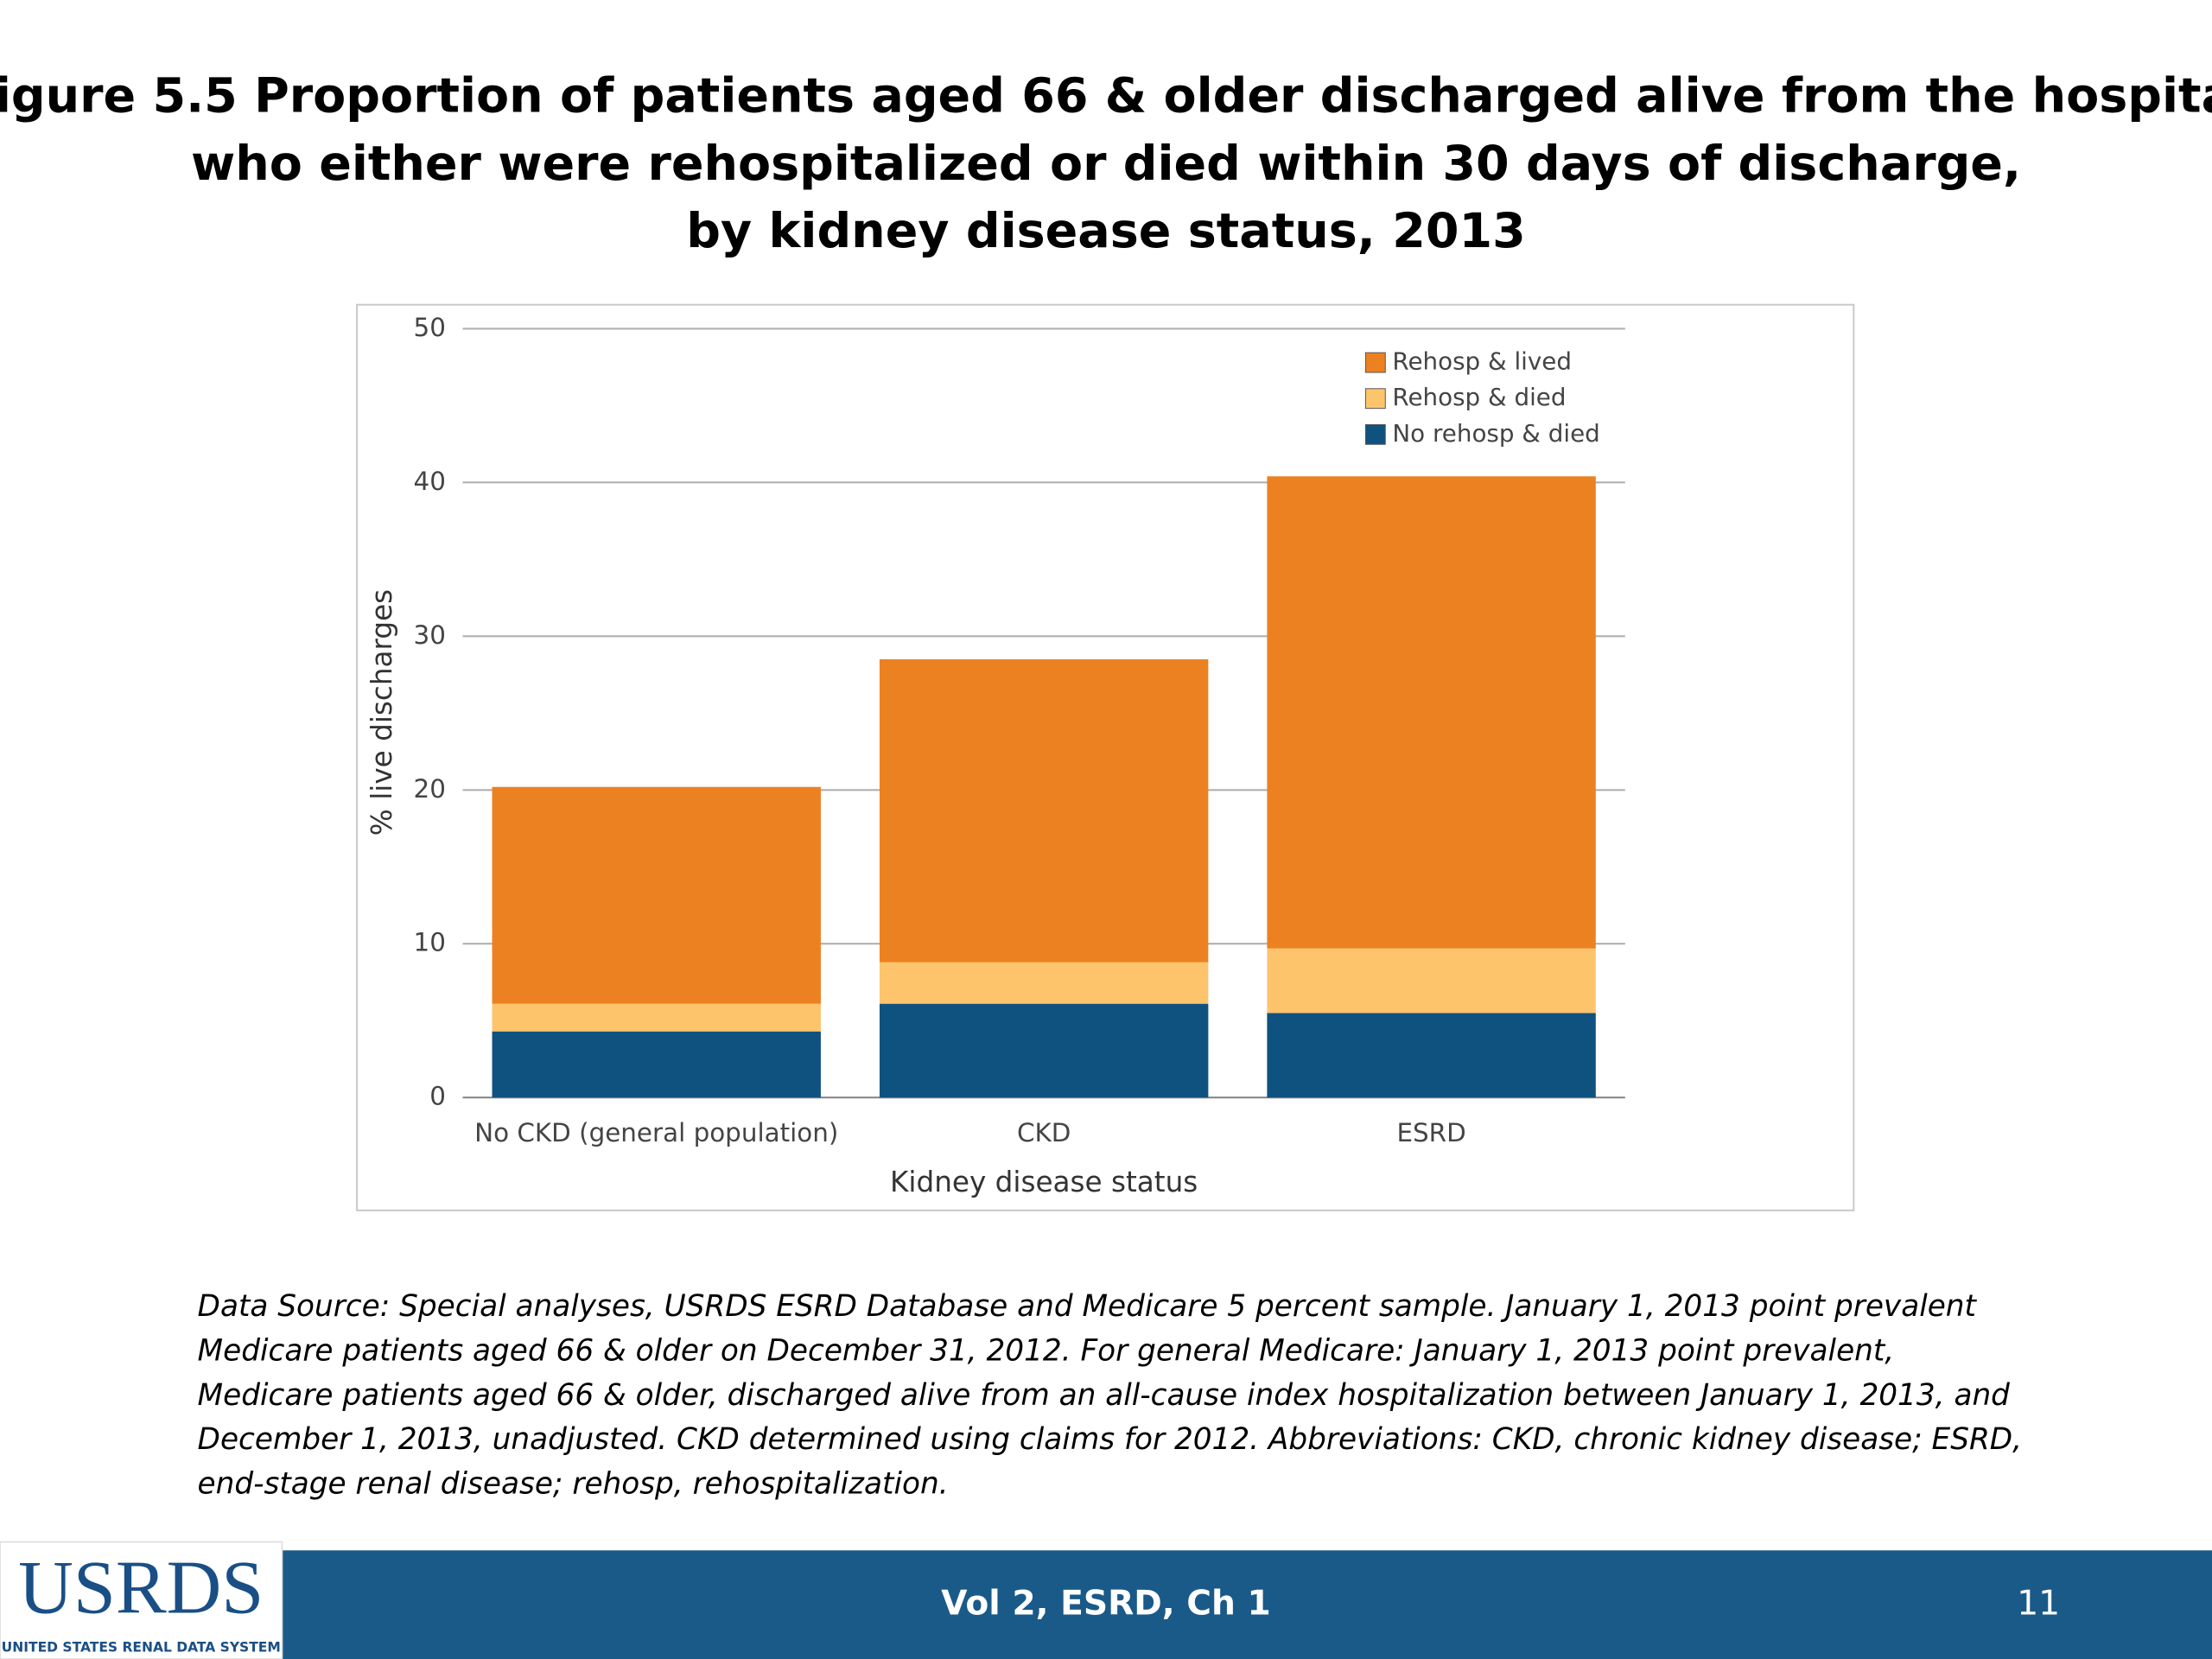 Image resolution: width=2212 pixels, height=1659 pixels. Describe the element at coordinates (141, 1588) in the screenshot. I see `logo: USRDS` at that location.